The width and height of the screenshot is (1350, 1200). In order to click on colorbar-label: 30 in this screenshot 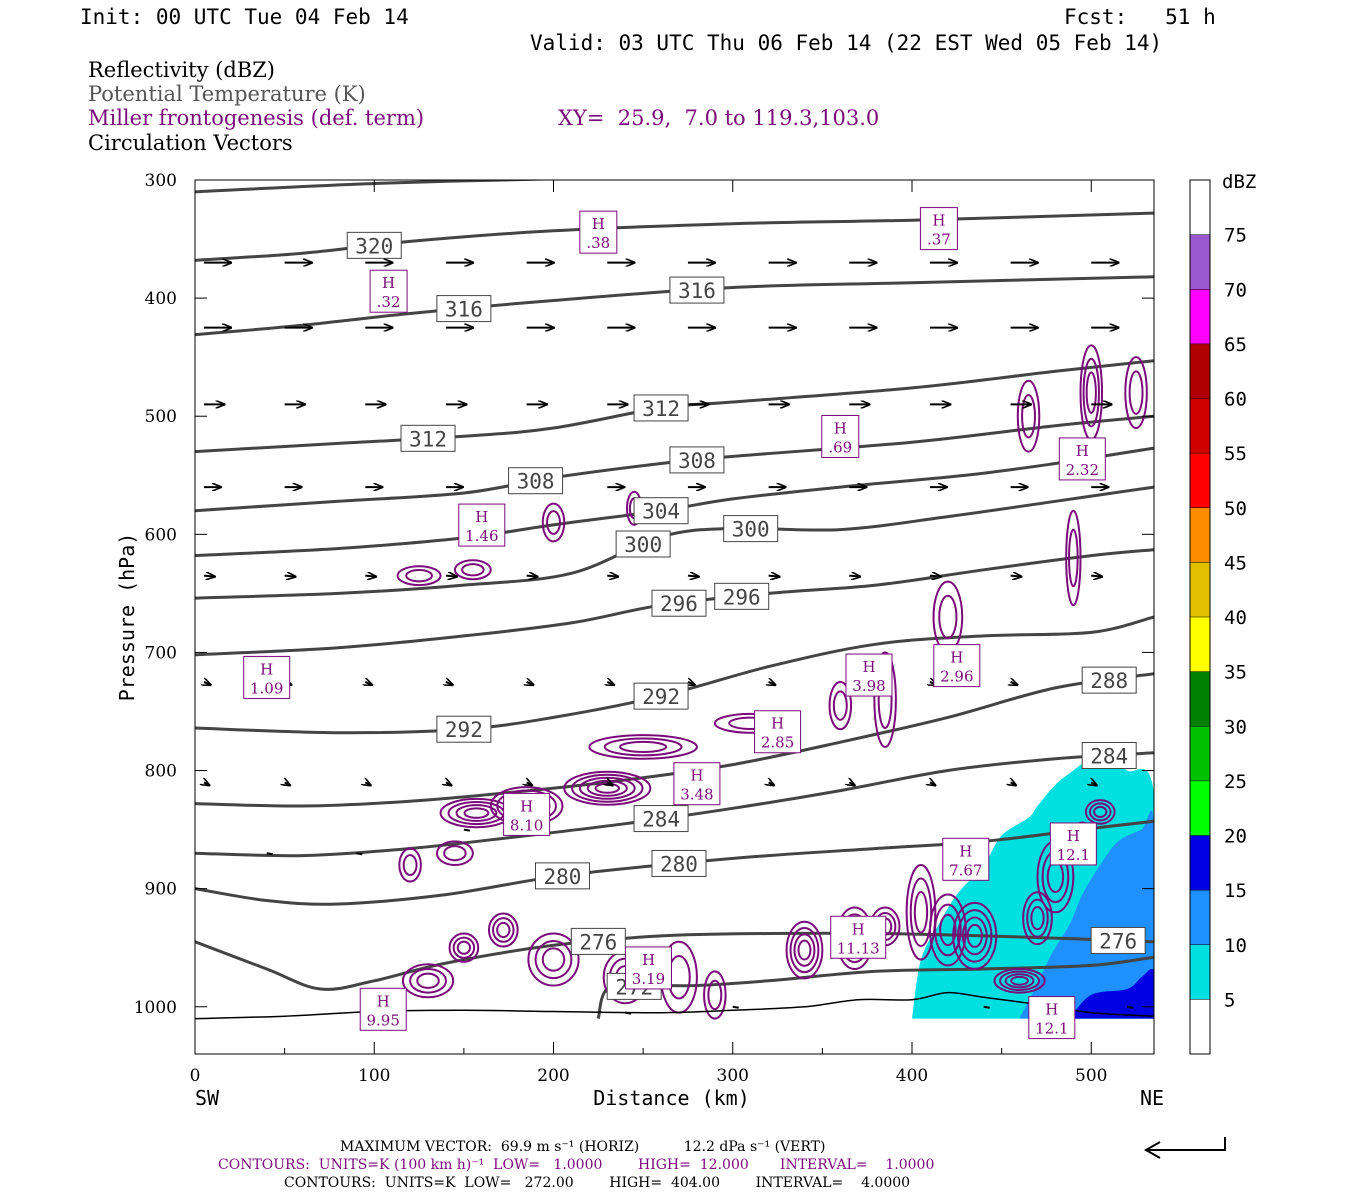, I will do `click(1235, 727)`.